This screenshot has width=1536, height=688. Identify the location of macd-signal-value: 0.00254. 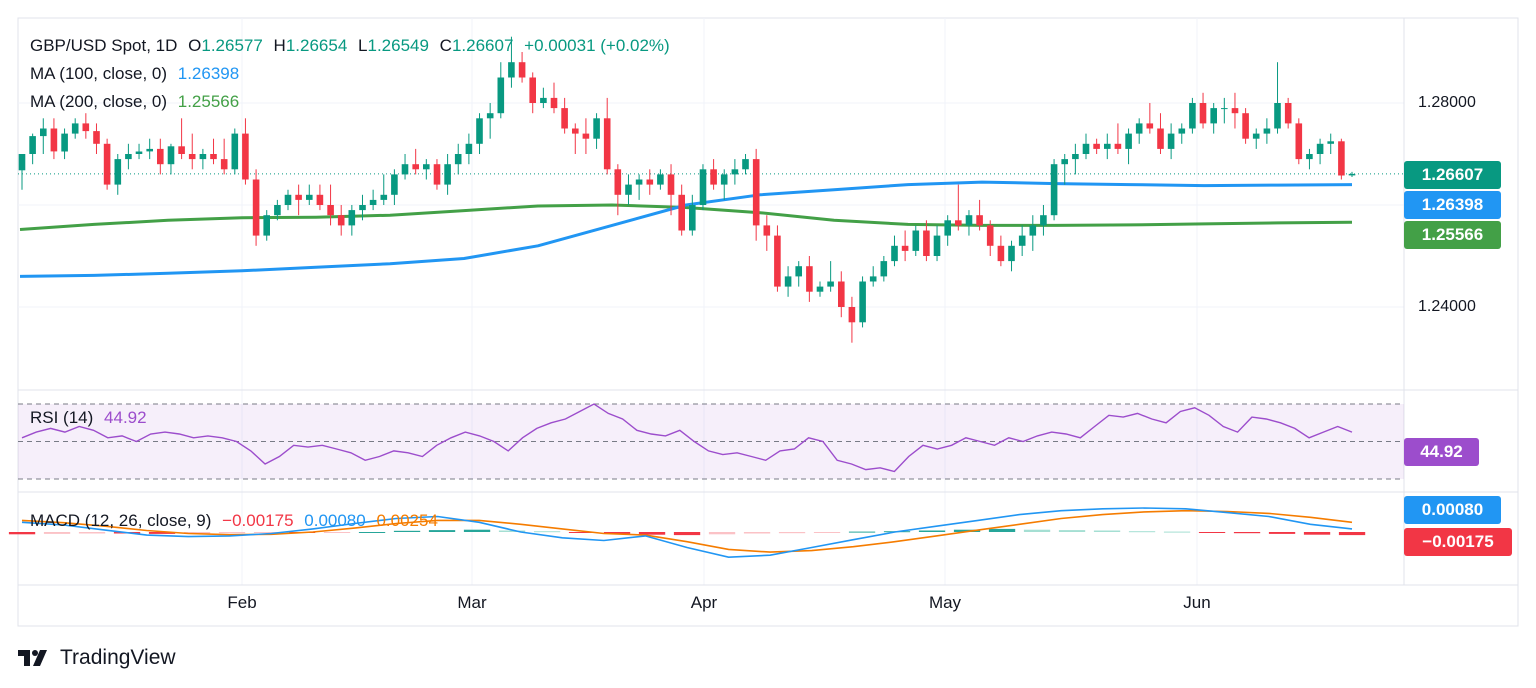
(407, 520).